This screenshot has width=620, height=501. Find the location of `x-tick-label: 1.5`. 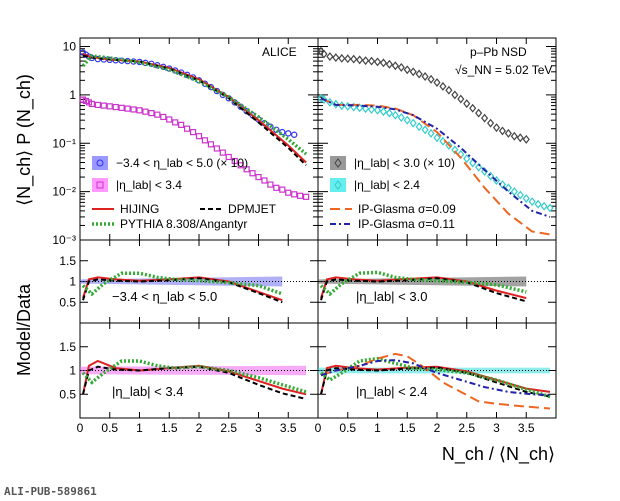

x-tick-label: 1.5 is located at coordinates (169, 428).